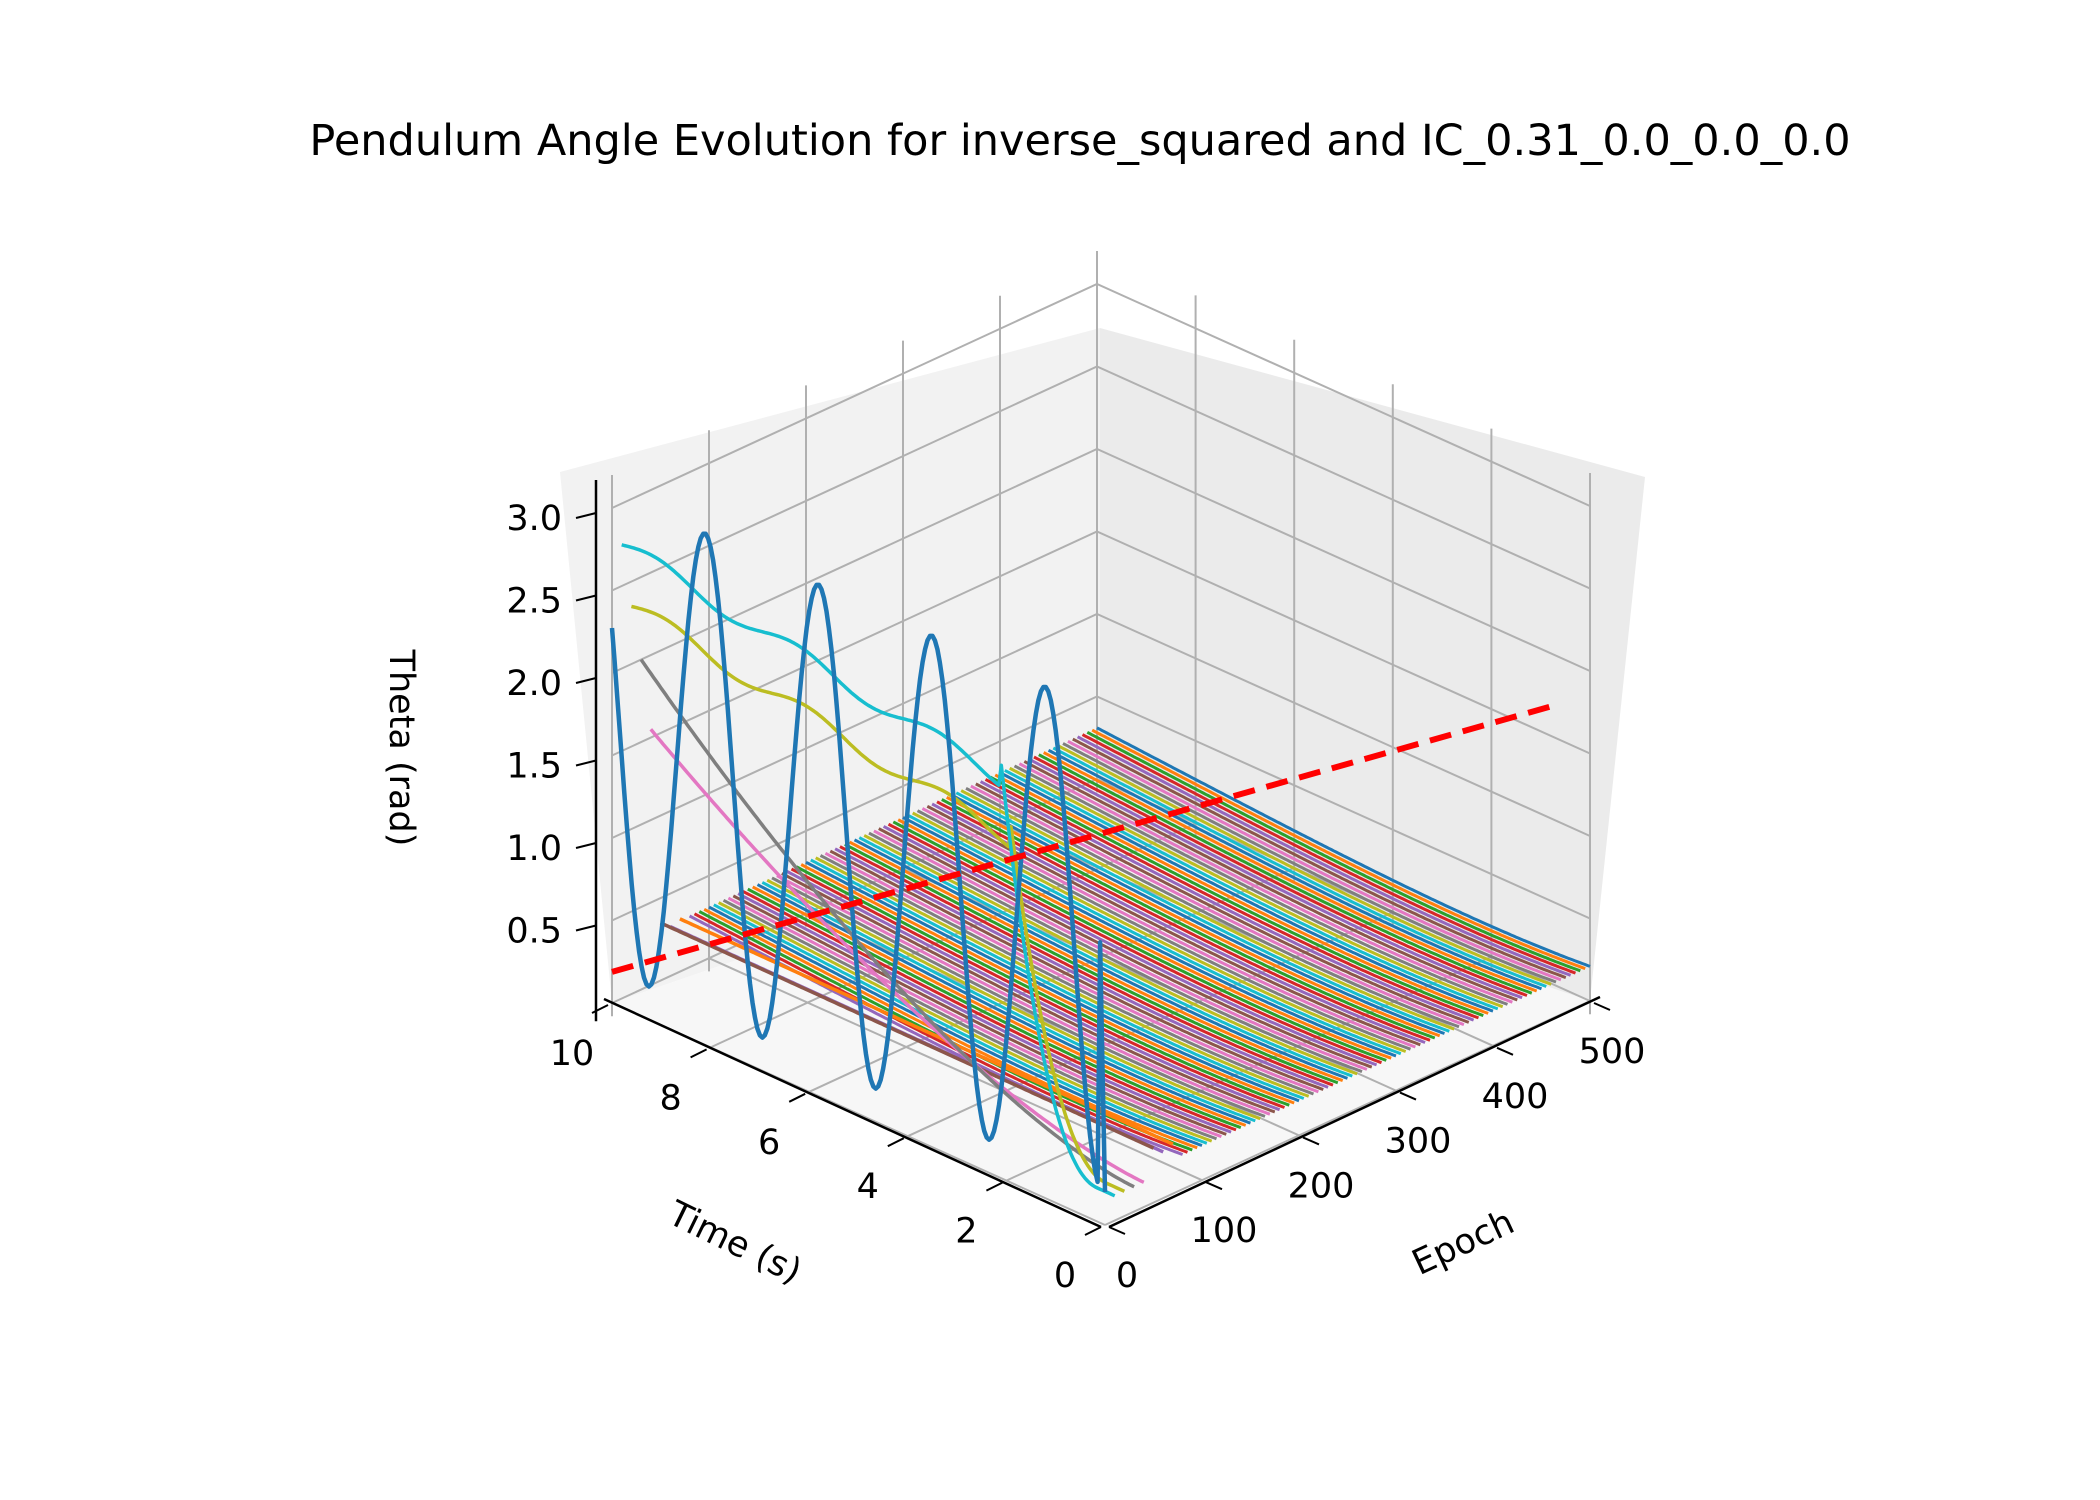 The height and width of the screenshot is (1500, 2100). I want to click on z-tick-label: 1.5, so click(534, 767).